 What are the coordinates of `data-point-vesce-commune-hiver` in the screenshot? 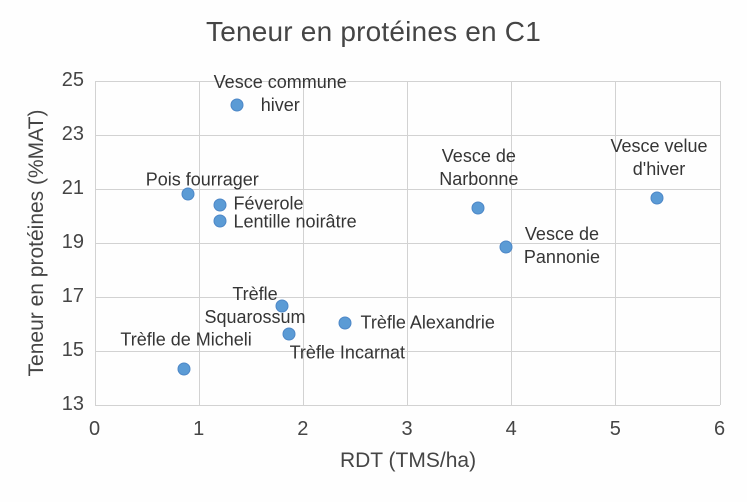 It's located at (237, 105).